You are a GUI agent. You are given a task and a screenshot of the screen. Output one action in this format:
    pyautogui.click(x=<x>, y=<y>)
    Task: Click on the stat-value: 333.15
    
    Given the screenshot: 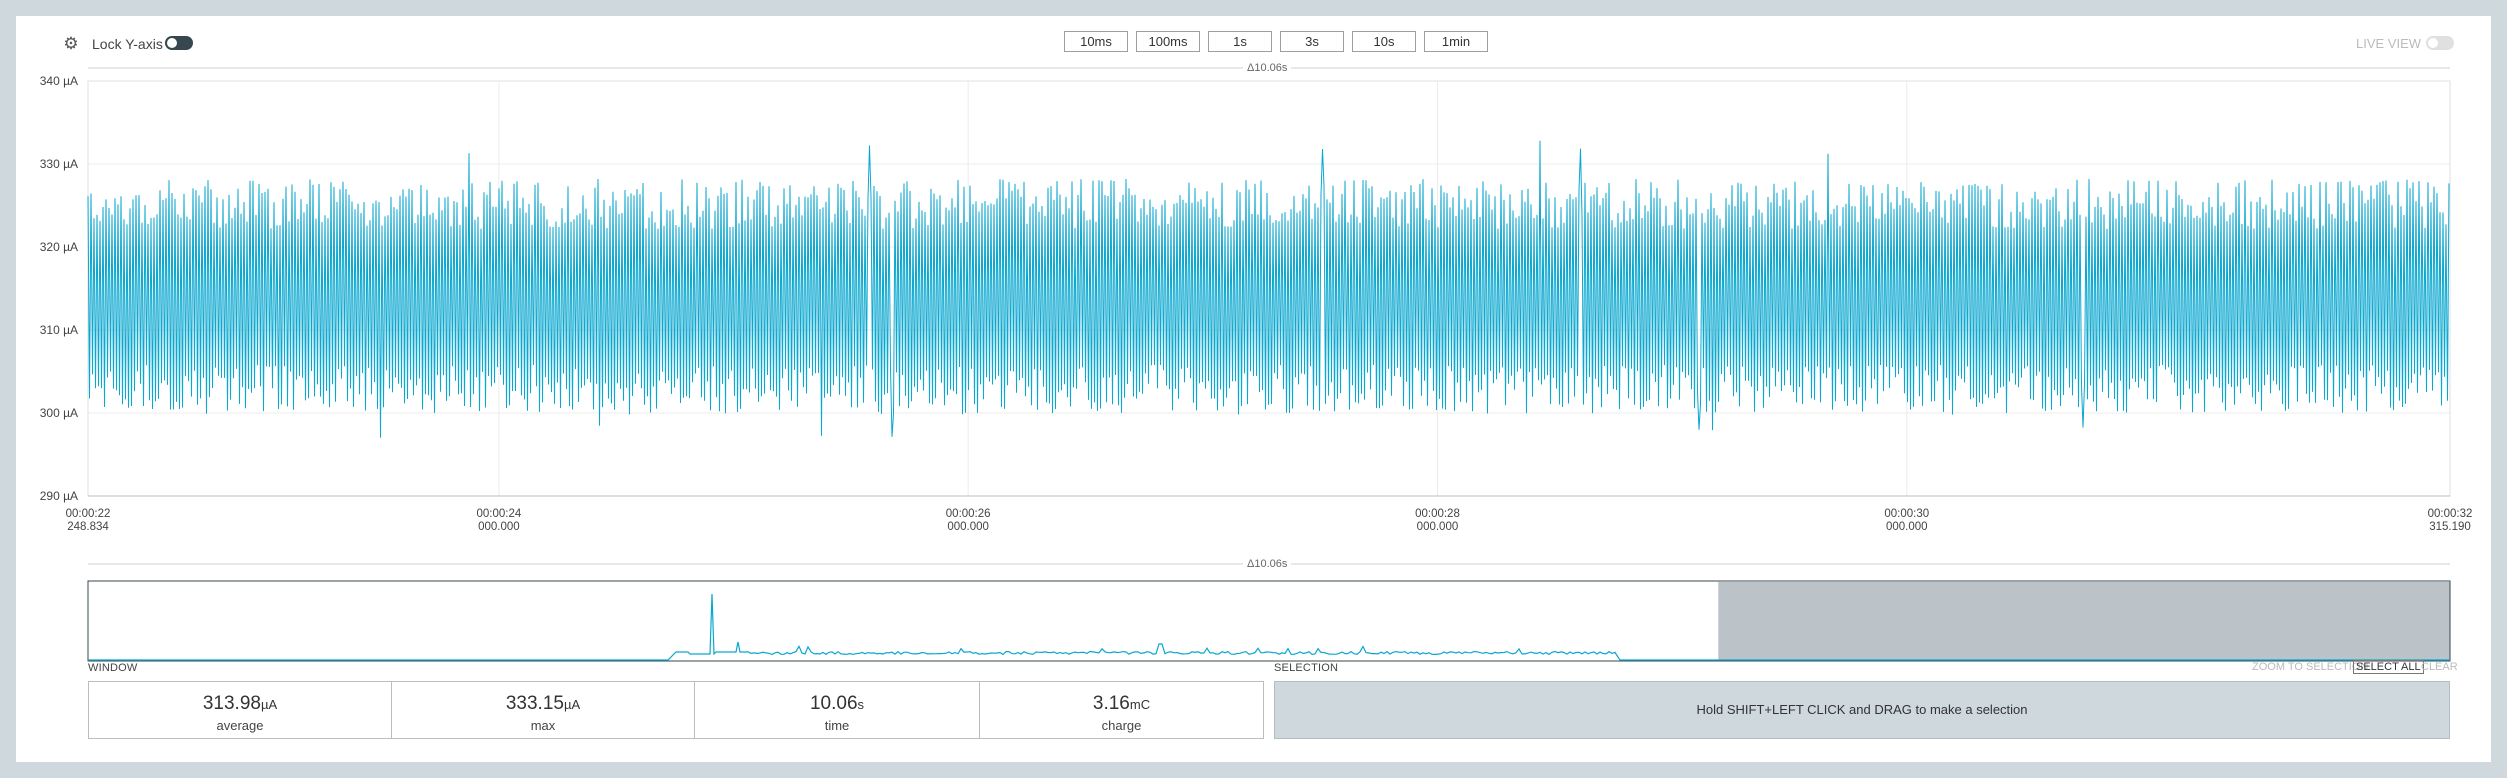 What is the action you would take?
    pyautogui.click(x=534, y=703)
    